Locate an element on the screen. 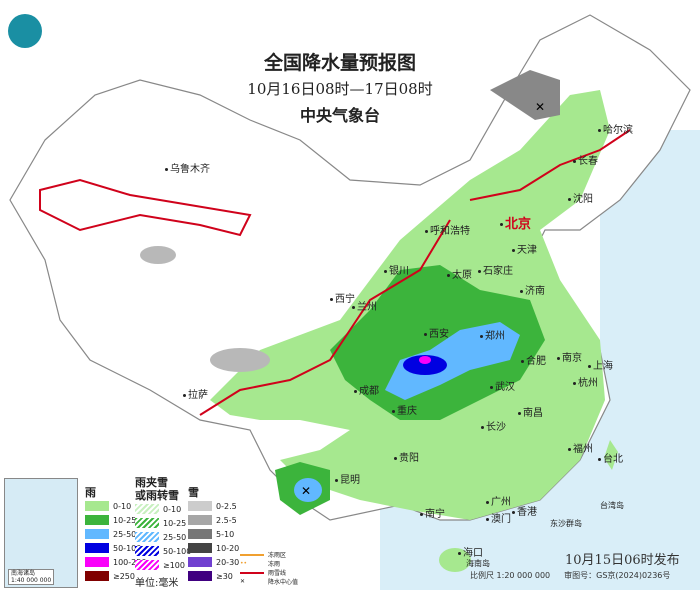 The width and height of the screenshot is (700, 591). legend-label: 20-30 is located at coordinates (228, 562).